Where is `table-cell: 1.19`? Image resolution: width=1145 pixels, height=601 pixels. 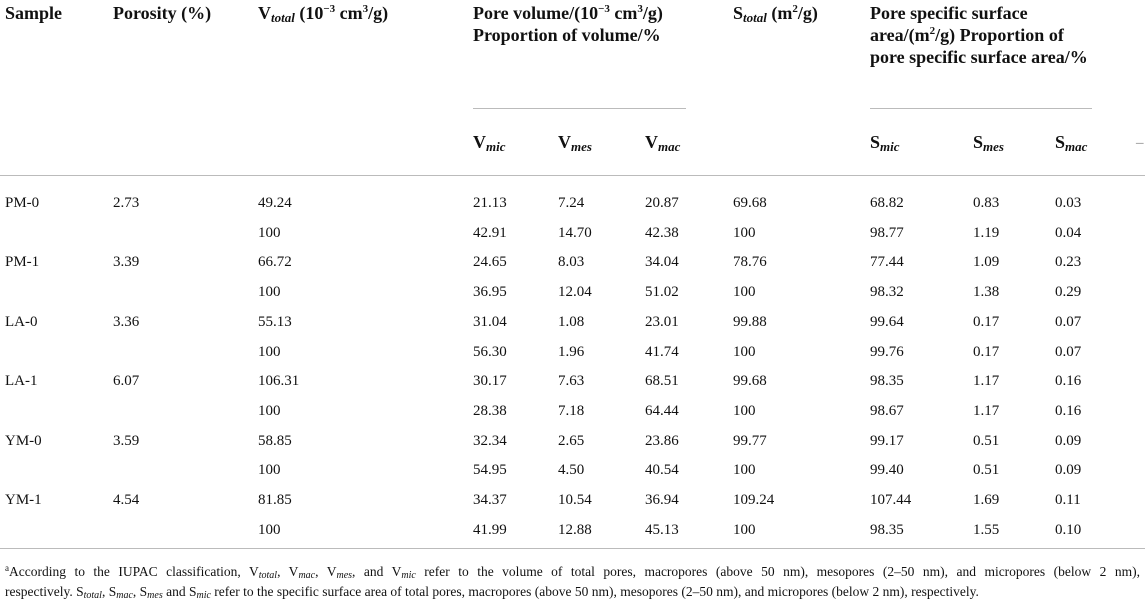 table-cell: 1.19 is located at coordinates (986, 232).